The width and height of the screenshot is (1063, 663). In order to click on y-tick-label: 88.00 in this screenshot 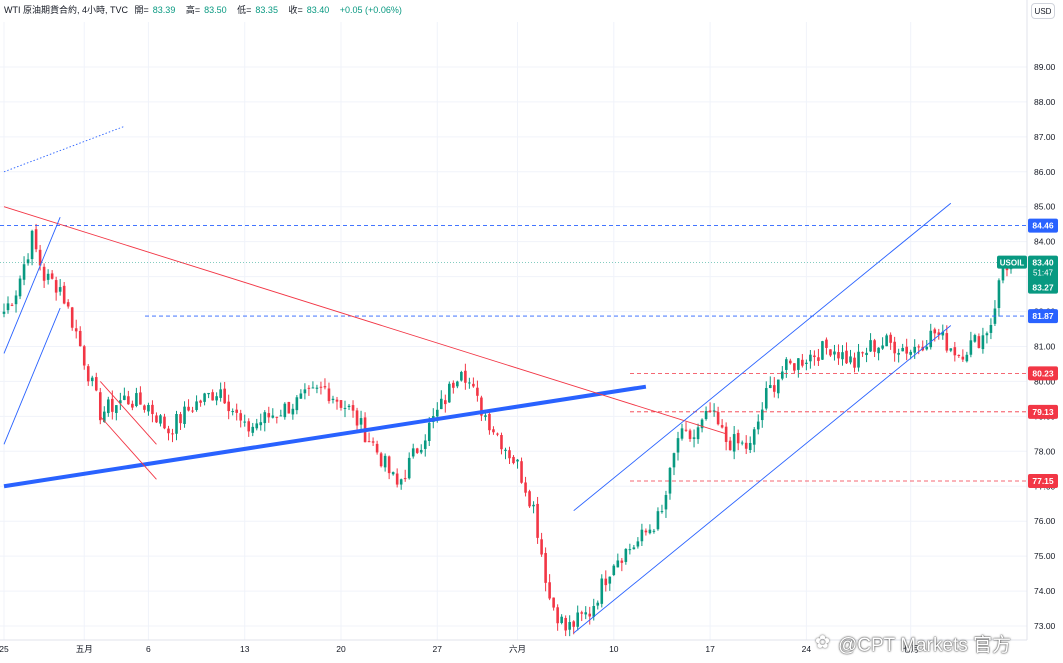, I will do `click(1045, 102)`.